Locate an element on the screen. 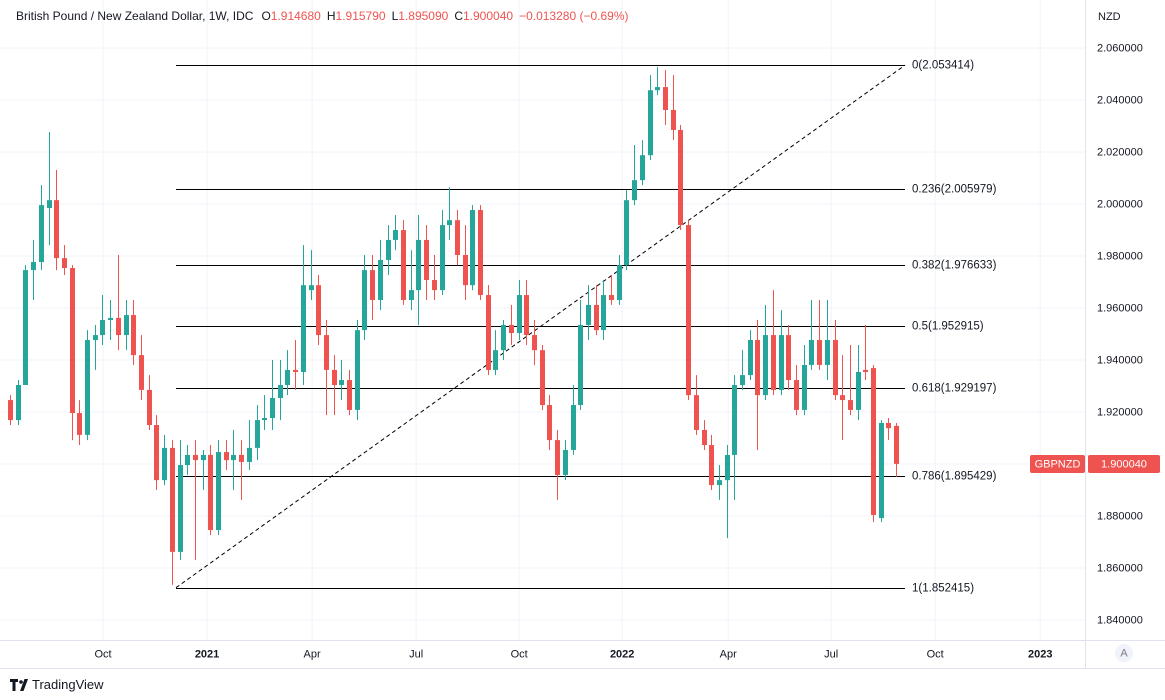 The height and width of the screenshot is (700, 1165). scale-mode-button is located at coordinates (1124, 653).